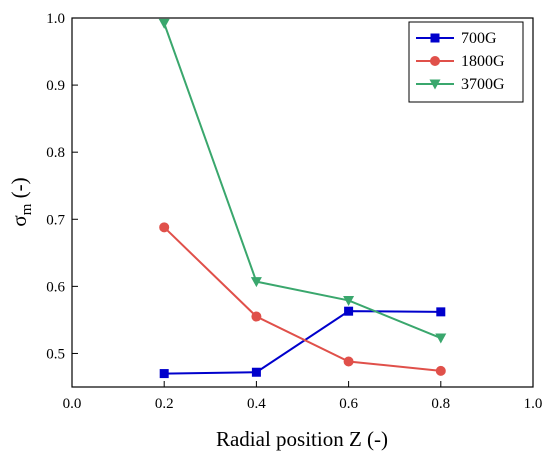 The height and width of the screenshot is (457, 550). I want to click on y-axis-title-main: σ, so click(19, 220).